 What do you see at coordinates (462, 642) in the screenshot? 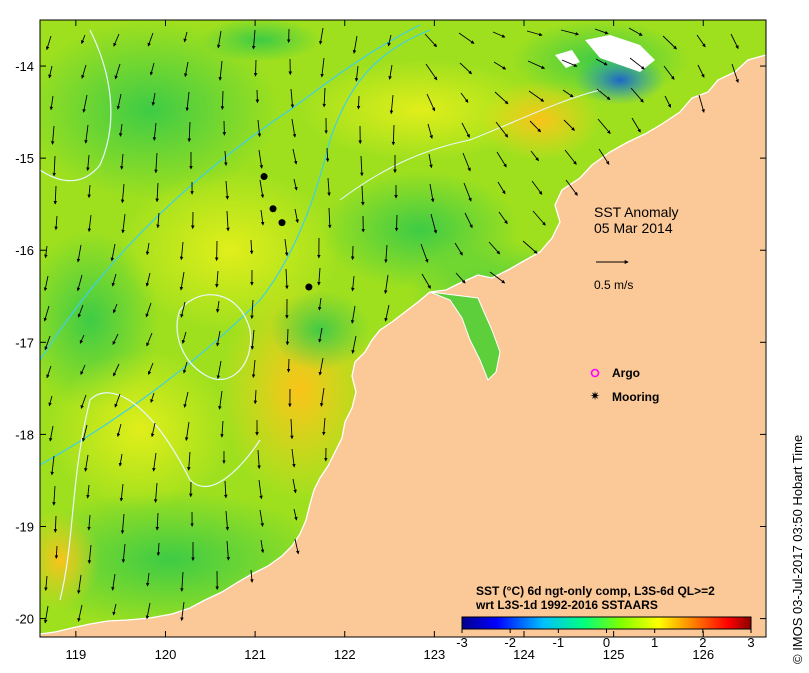
I see `colorbar-tick-label: -3` at bounding box center [462, 642].